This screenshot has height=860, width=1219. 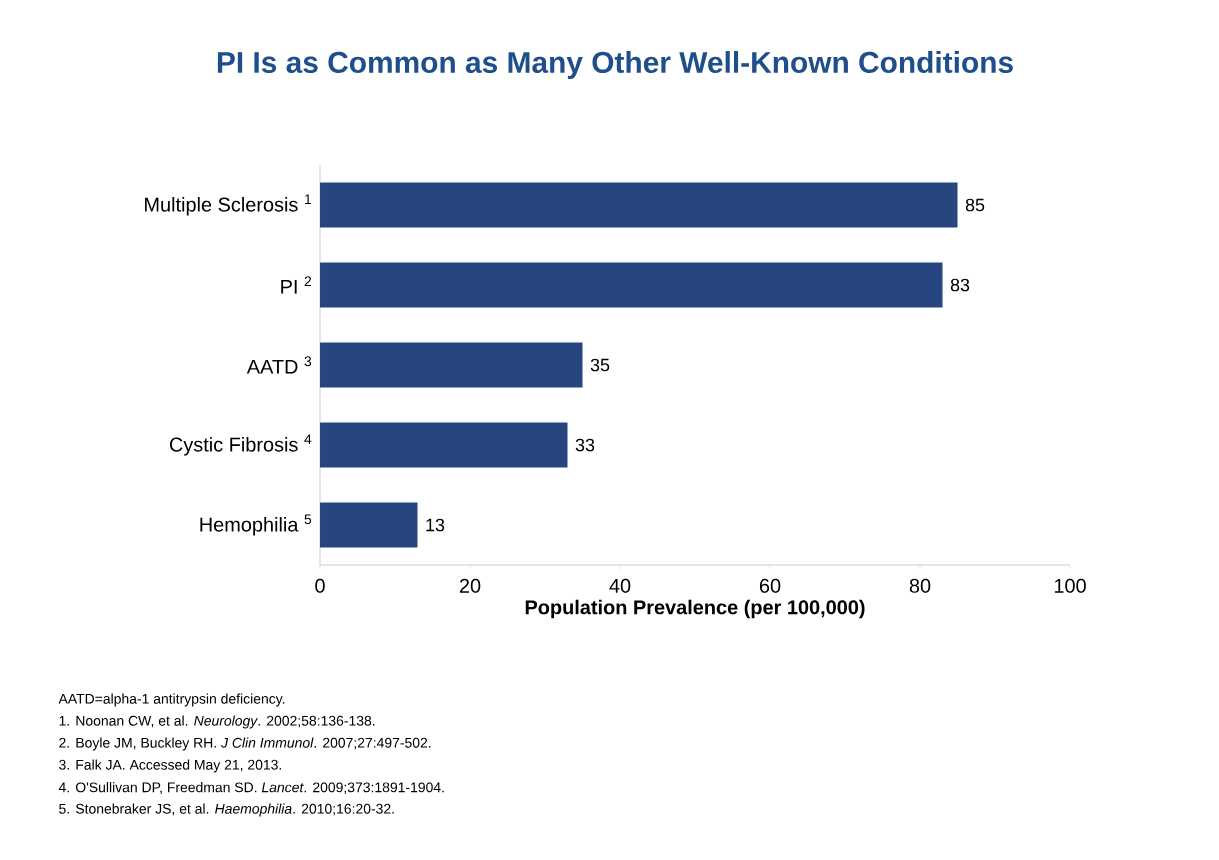 What do you see at coordinates (279, 365) in the screenshot?
I see `y-tick-label: AATD $^{3}$` at bounding box center [279, 365].